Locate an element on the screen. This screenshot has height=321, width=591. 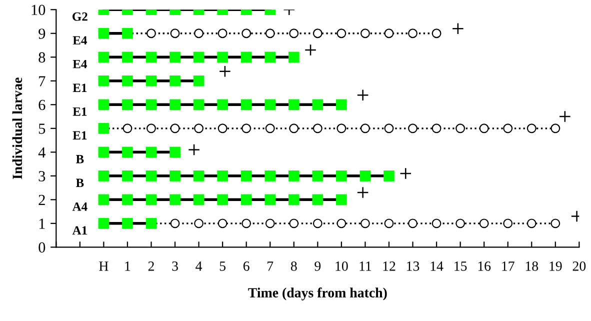
x-tick-label: 12 is located at coordinates (389, 266).